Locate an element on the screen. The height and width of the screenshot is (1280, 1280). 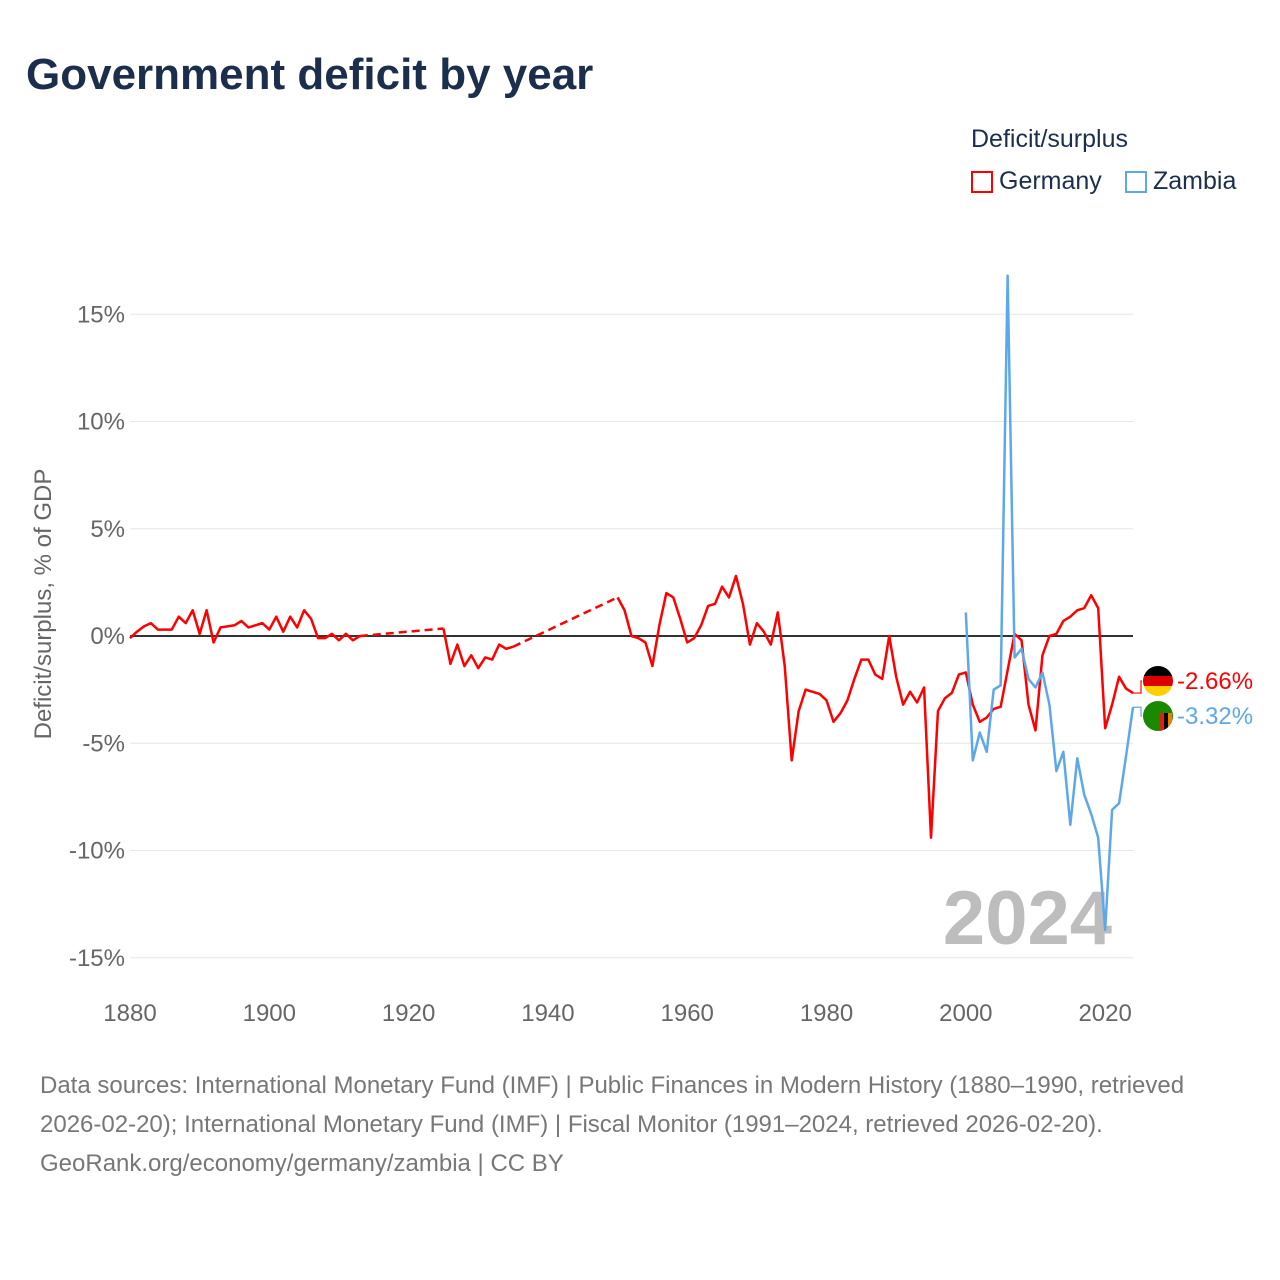
legend-swatch-zambia is located at coordinates (1136, 181).